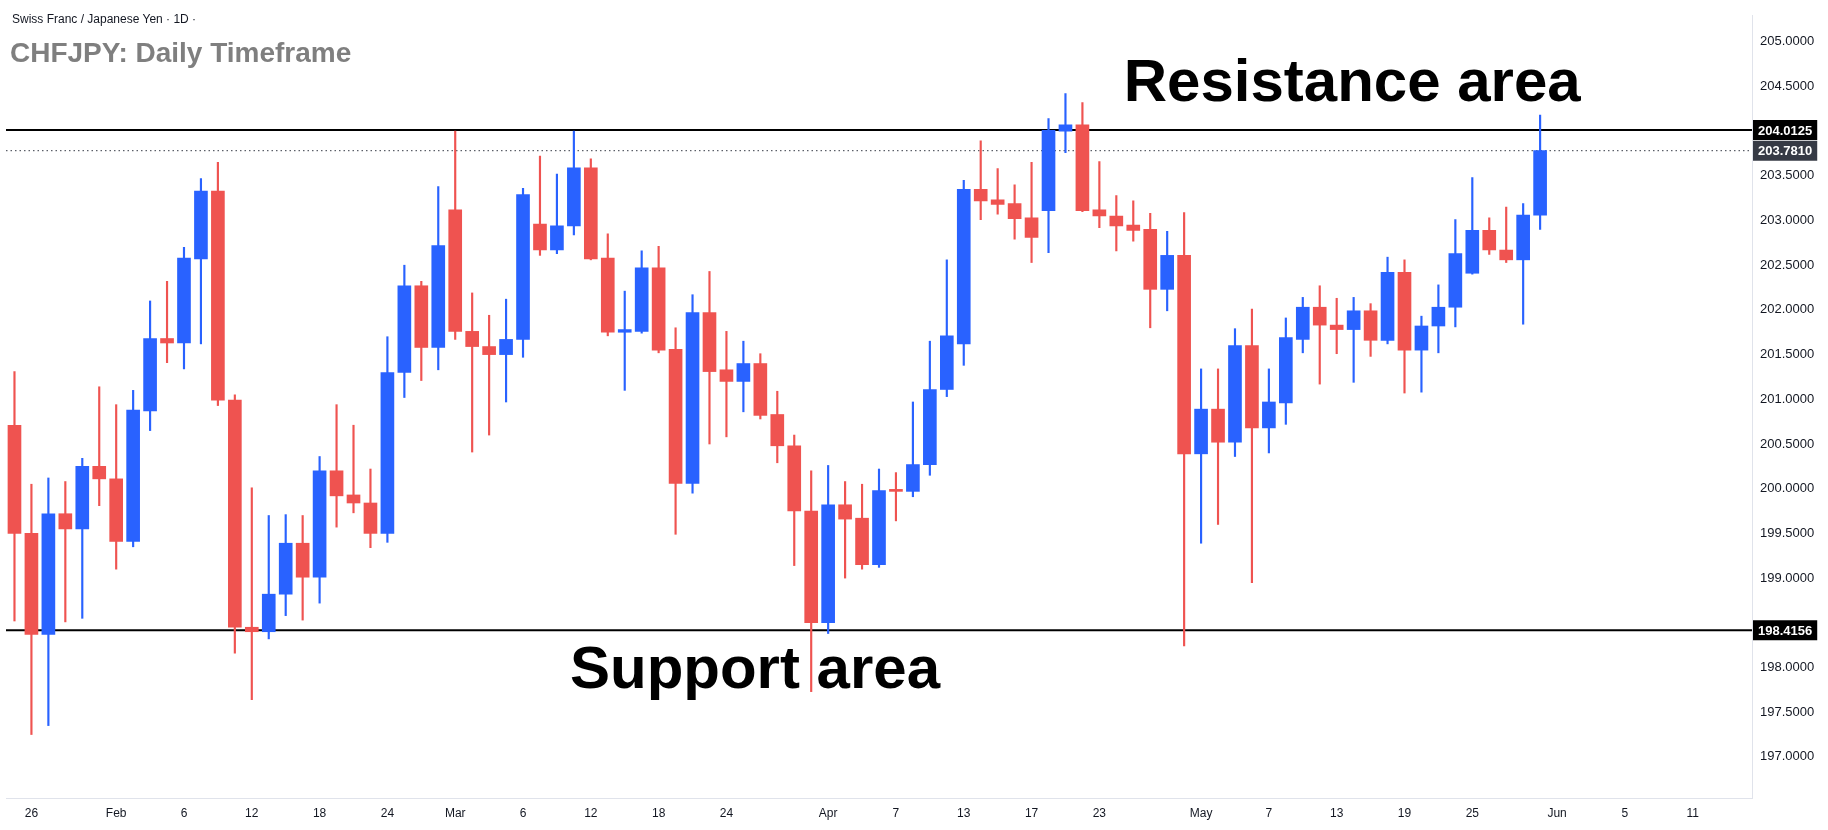 The height and width of the screenshot is (830, 1828). What do you see at coordinates (1787, 532) in the screenshot?
I see `y-tick-label: 199.5000` at bounding box center [1787, 532].